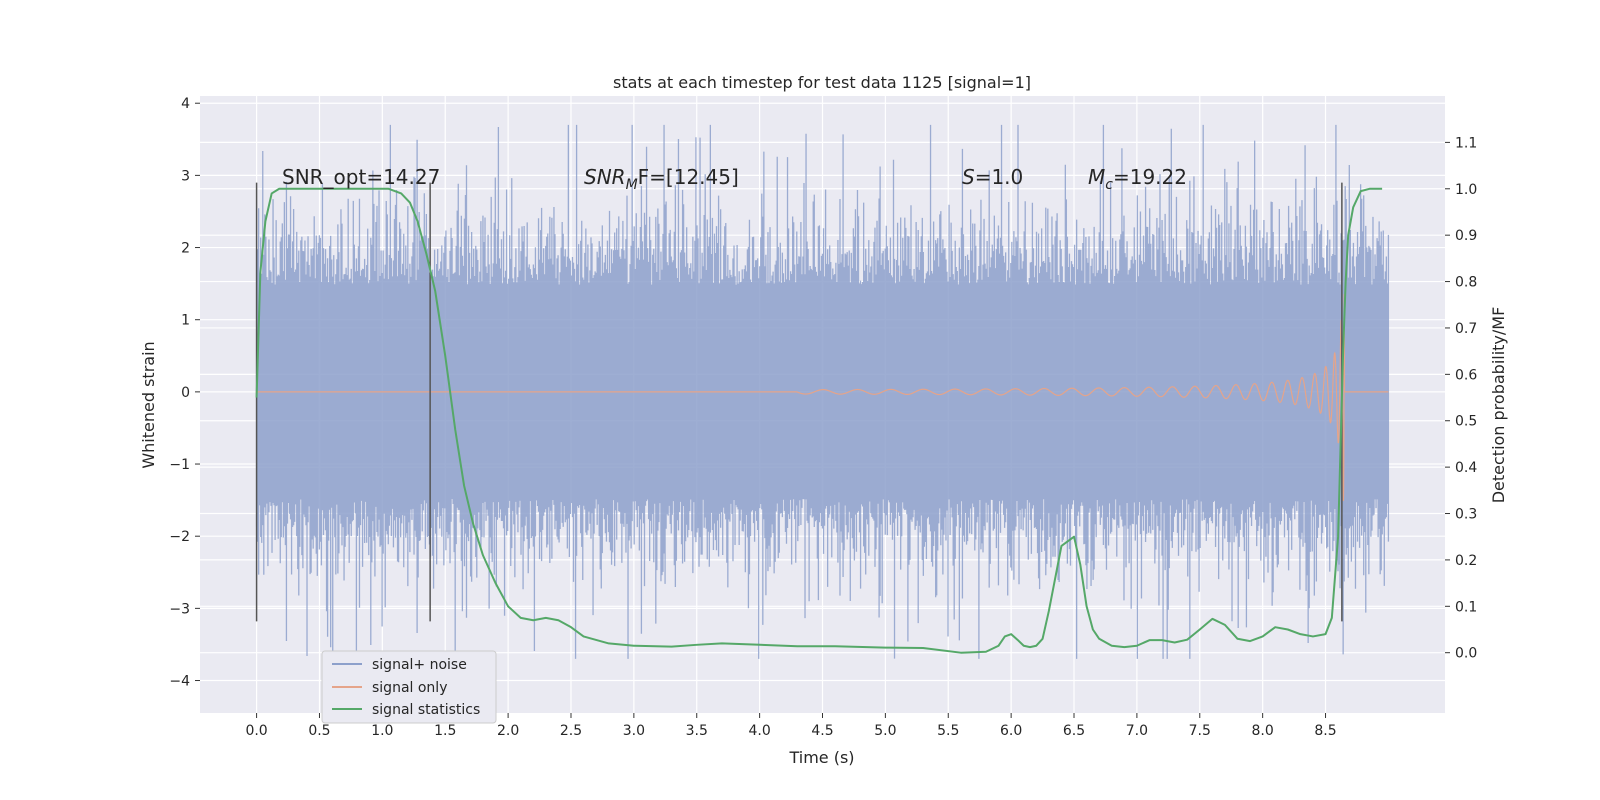 The height and width of the screenshot is (800, 1600). I want to click on y-tick-label: 1, so click(185, 321).